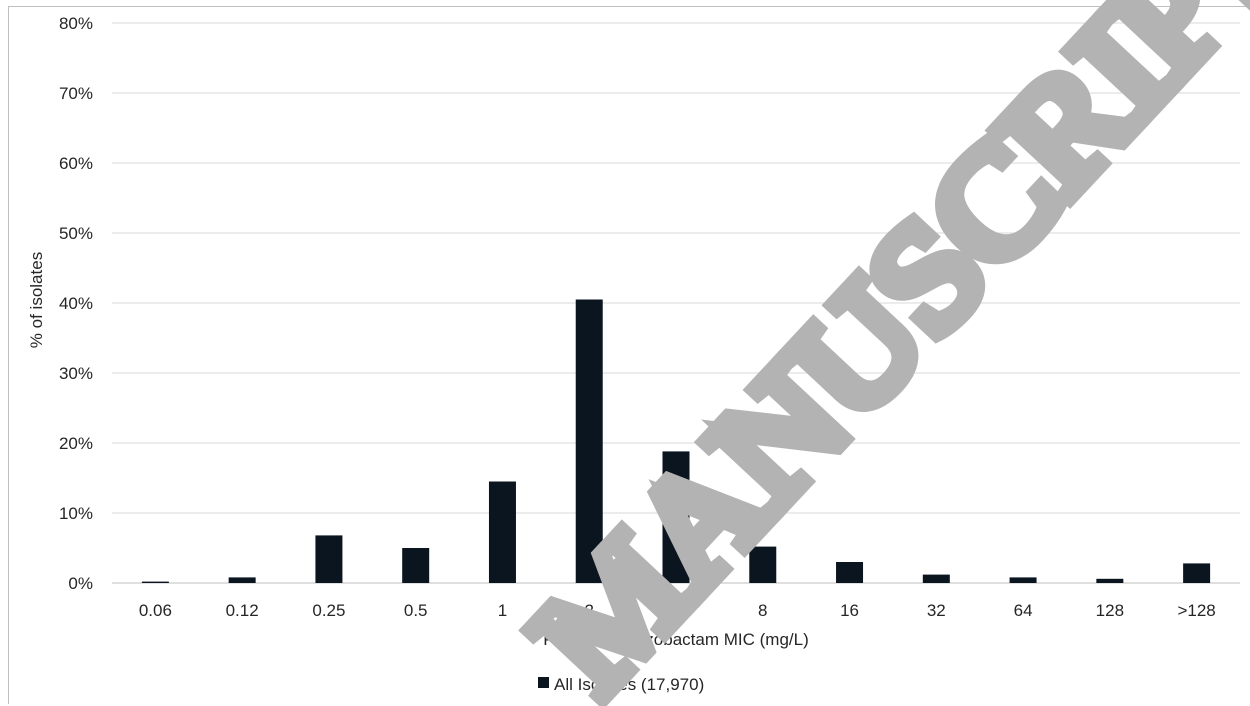 The height and width of the screenshot is (706, 1250). I want to click on x-tick-label: 2, so click(588, 610).